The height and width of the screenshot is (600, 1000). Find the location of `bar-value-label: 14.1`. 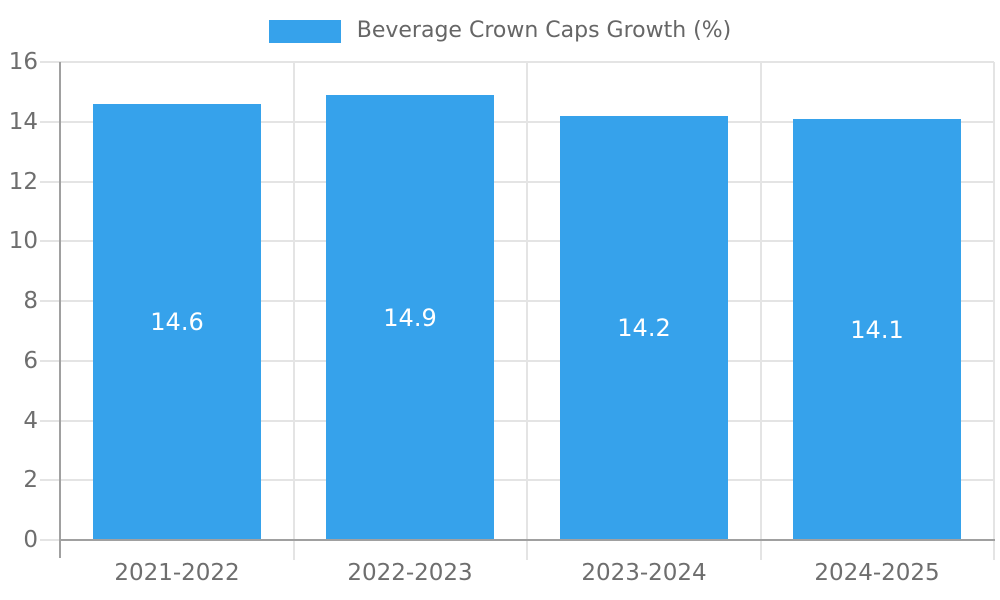

bar-value-label: 14.1 is located at coordinates (877, 329).